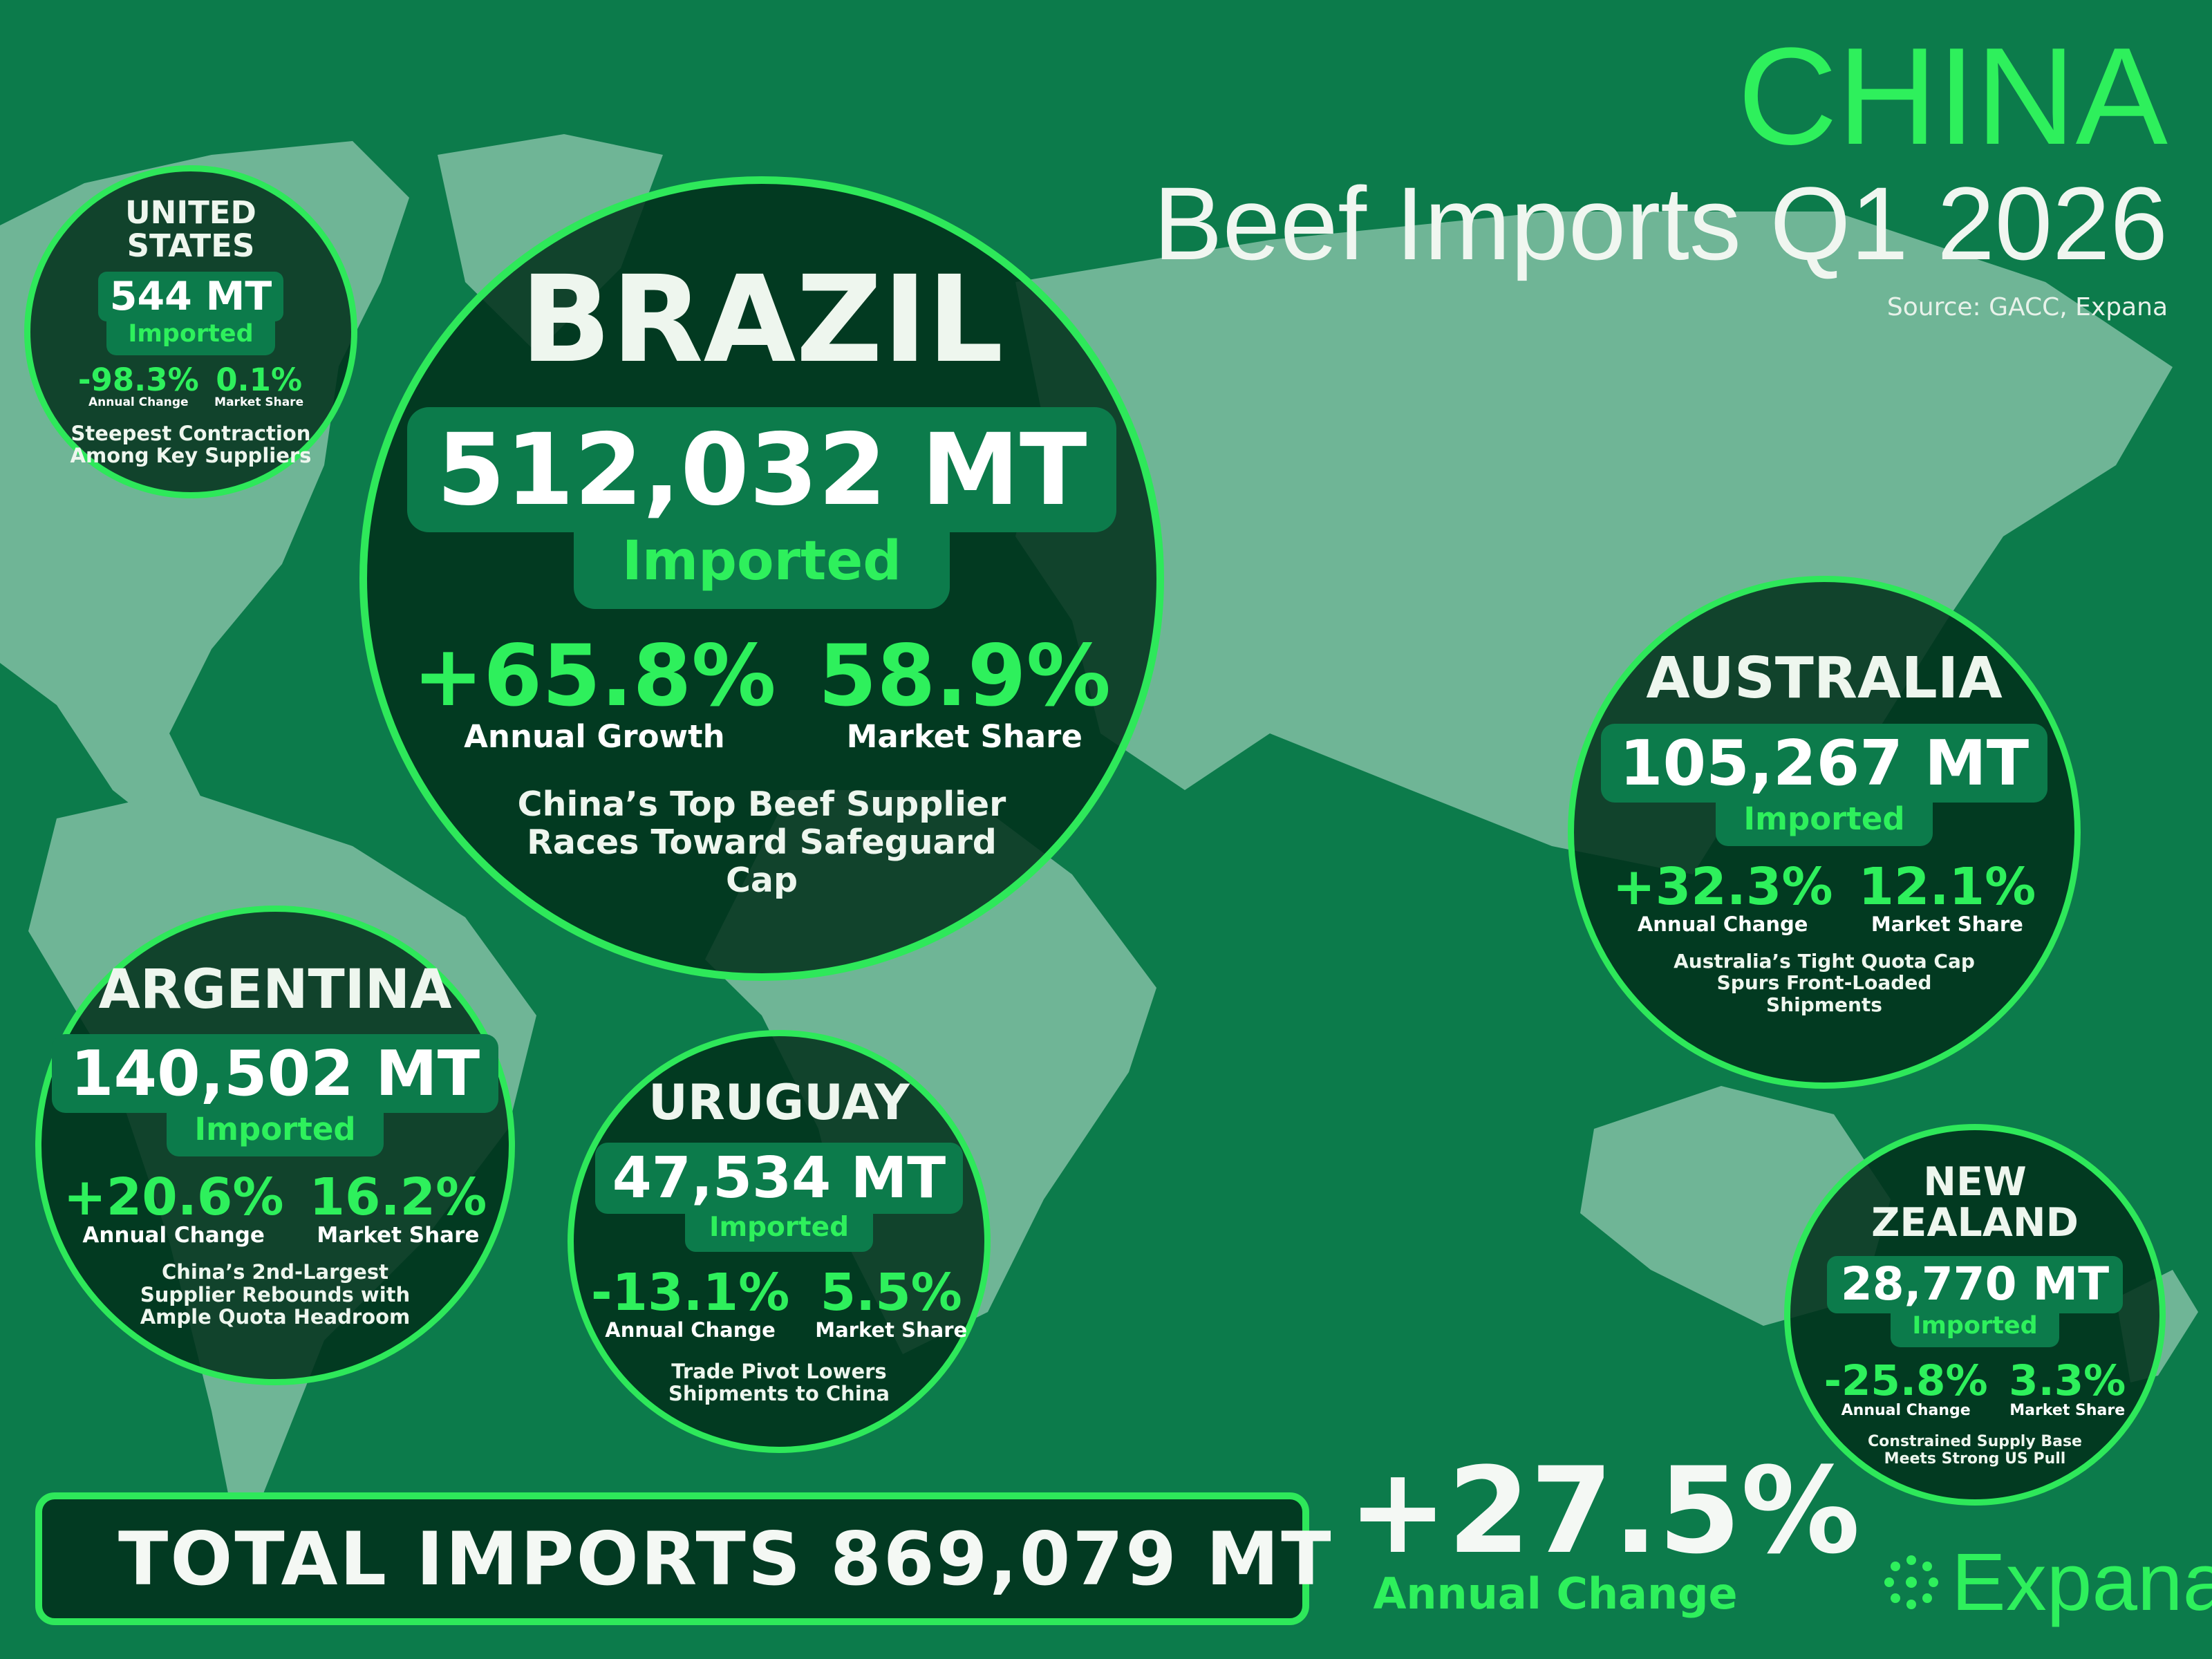  What do you see at coordinates (761, 469) in the screenshot?
I see `import-volume: 512,032 MT` at bounding box center [761, 469].